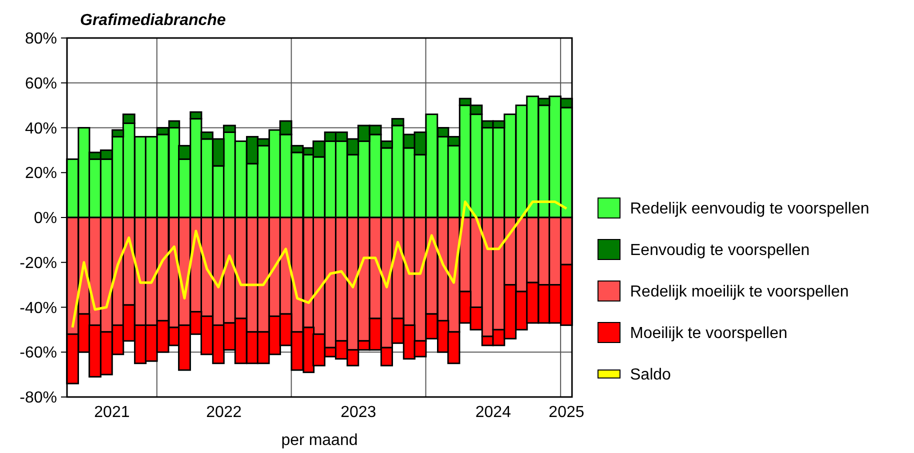 This screenshot has width=914, height=453. Describe the element at coordinates (750, 209) in the screenshot. I see `legend-label: Redelijk eenvoudig te voorspellen` at that location.